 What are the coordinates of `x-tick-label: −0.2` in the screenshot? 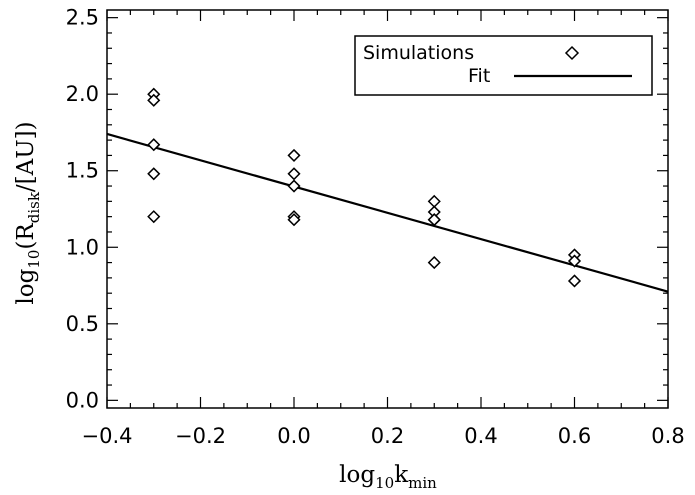 It's located at (200, 436).